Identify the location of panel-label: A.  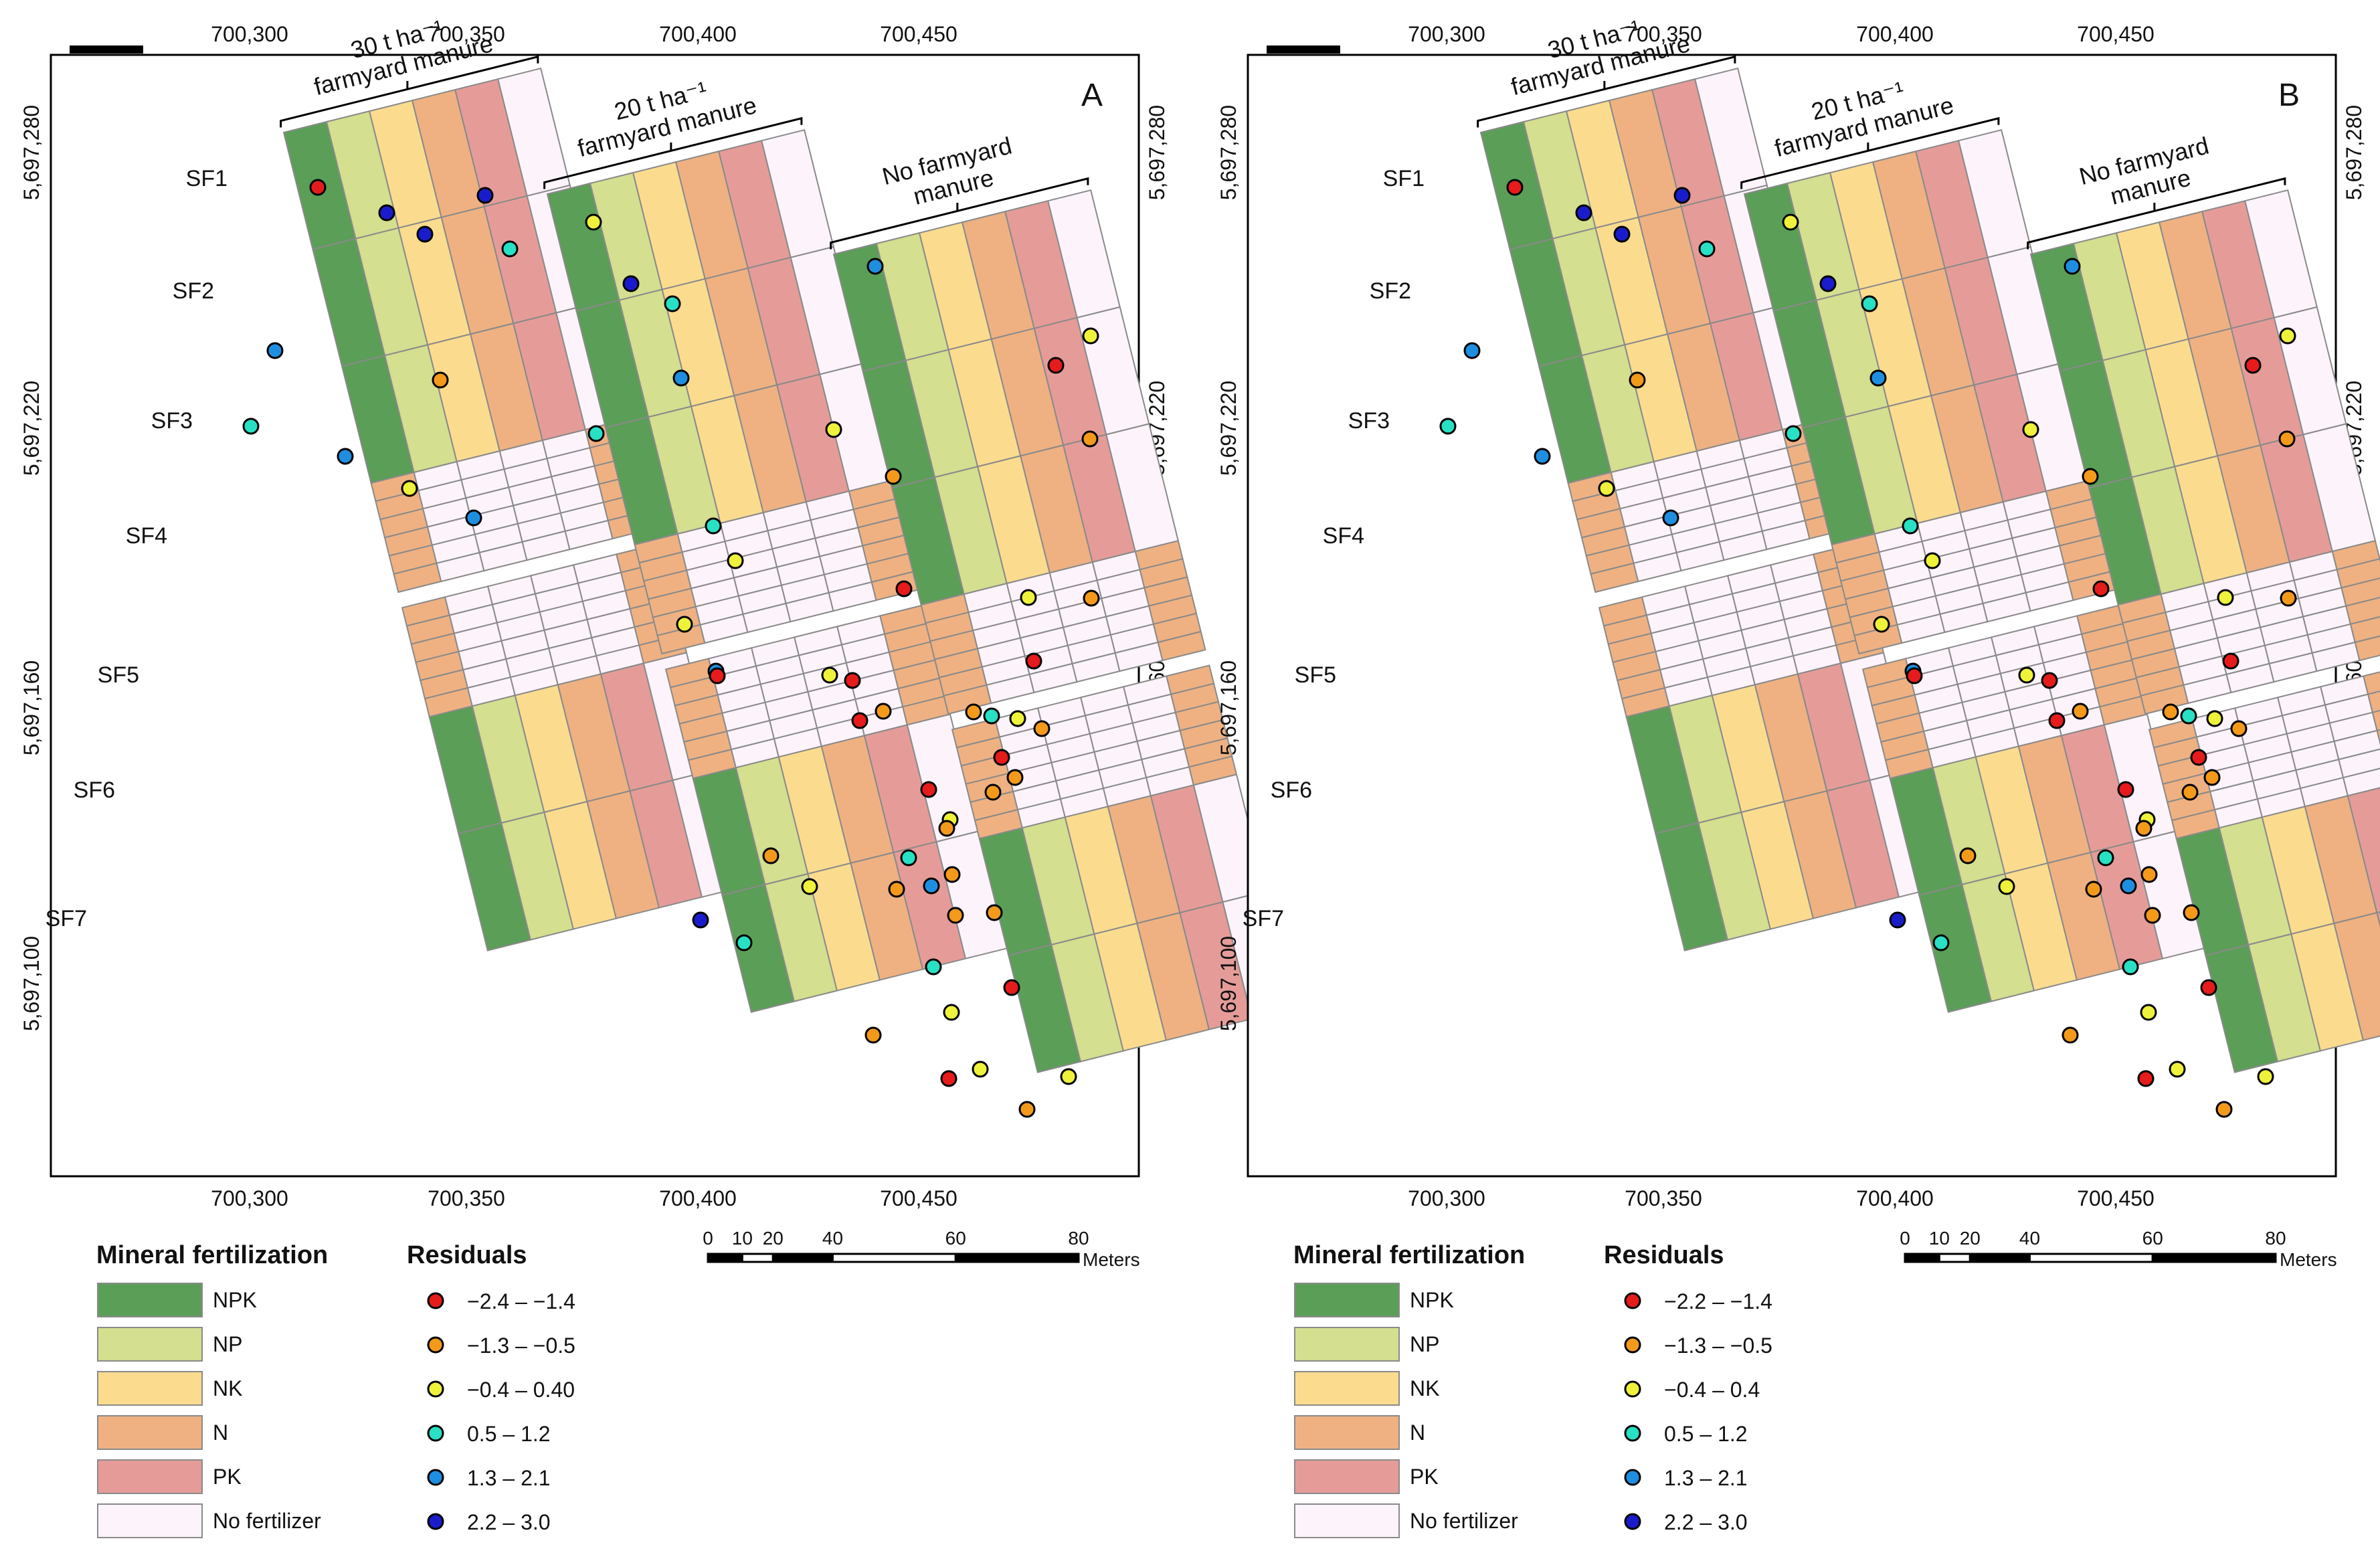
(1092, 95).